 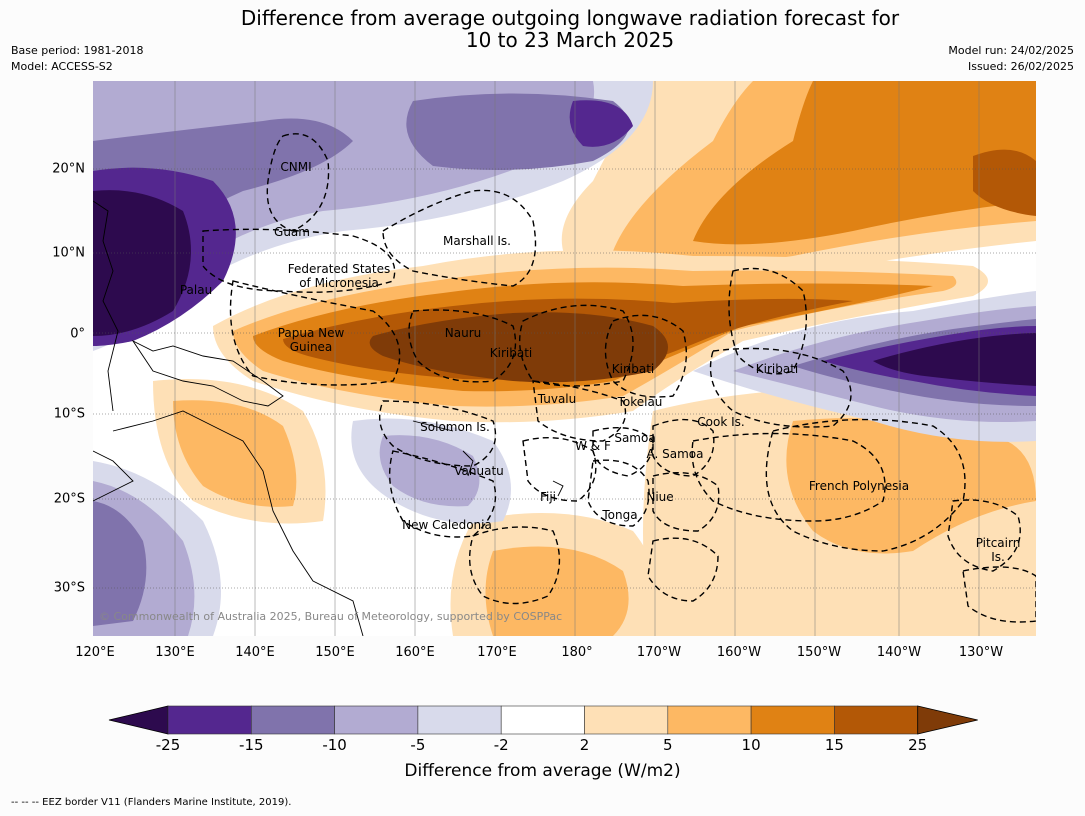 What do you see at coordinates (570, 40) in the screenshot?
I see `title-line-2: 10 to 23 March 2025` at bounding box center [570, 40].